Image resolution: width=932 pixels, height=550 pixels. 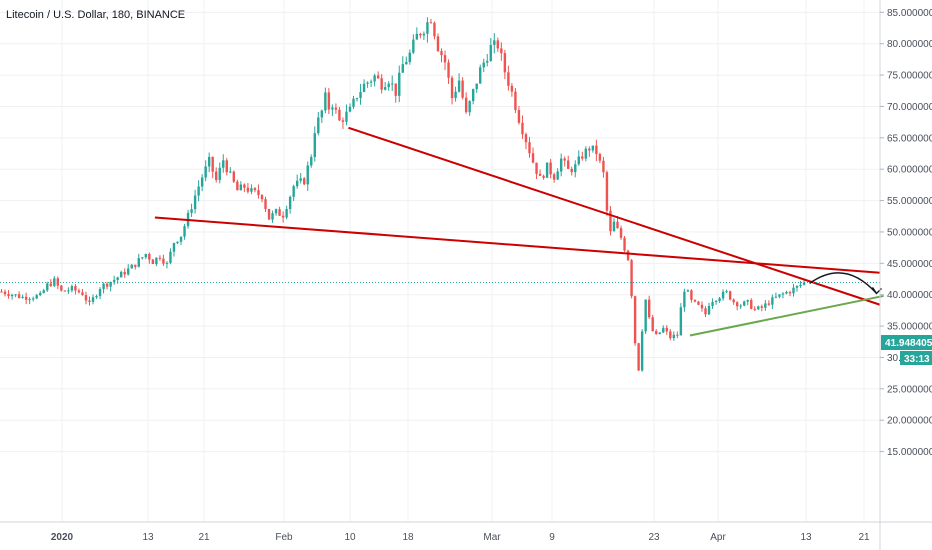 I want to click on price-tick-label: 40.000000, so click(x=909, y=295).